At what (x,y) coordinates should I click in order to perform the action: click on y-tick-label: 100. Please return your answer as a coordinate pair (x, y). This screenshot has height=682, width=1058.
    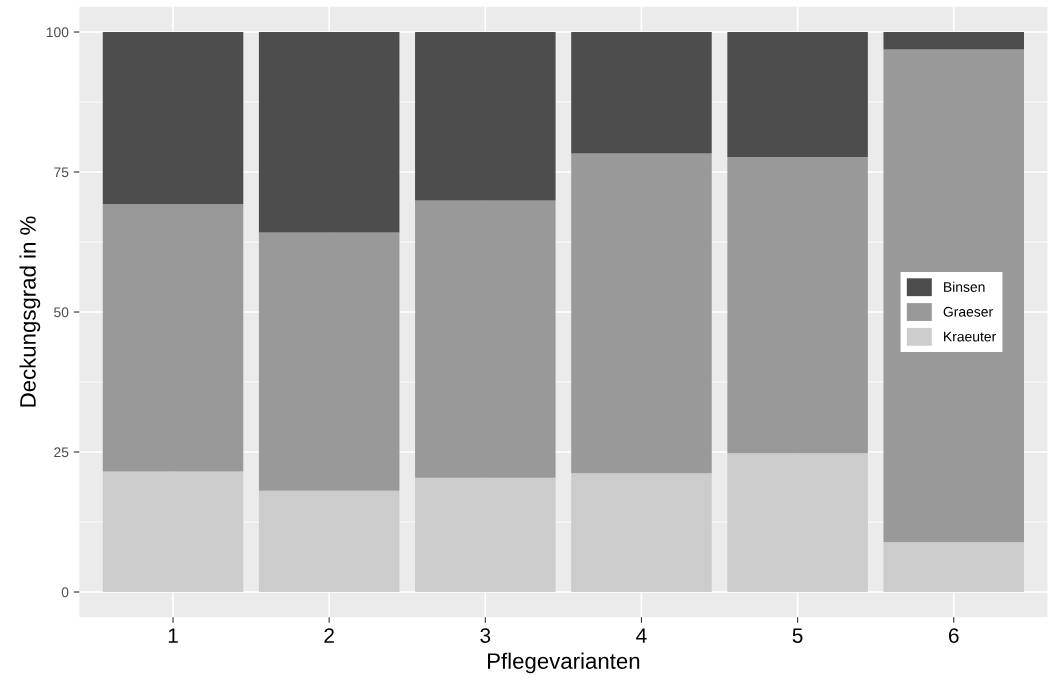
    Looking at the image, I should click on (57, 32).